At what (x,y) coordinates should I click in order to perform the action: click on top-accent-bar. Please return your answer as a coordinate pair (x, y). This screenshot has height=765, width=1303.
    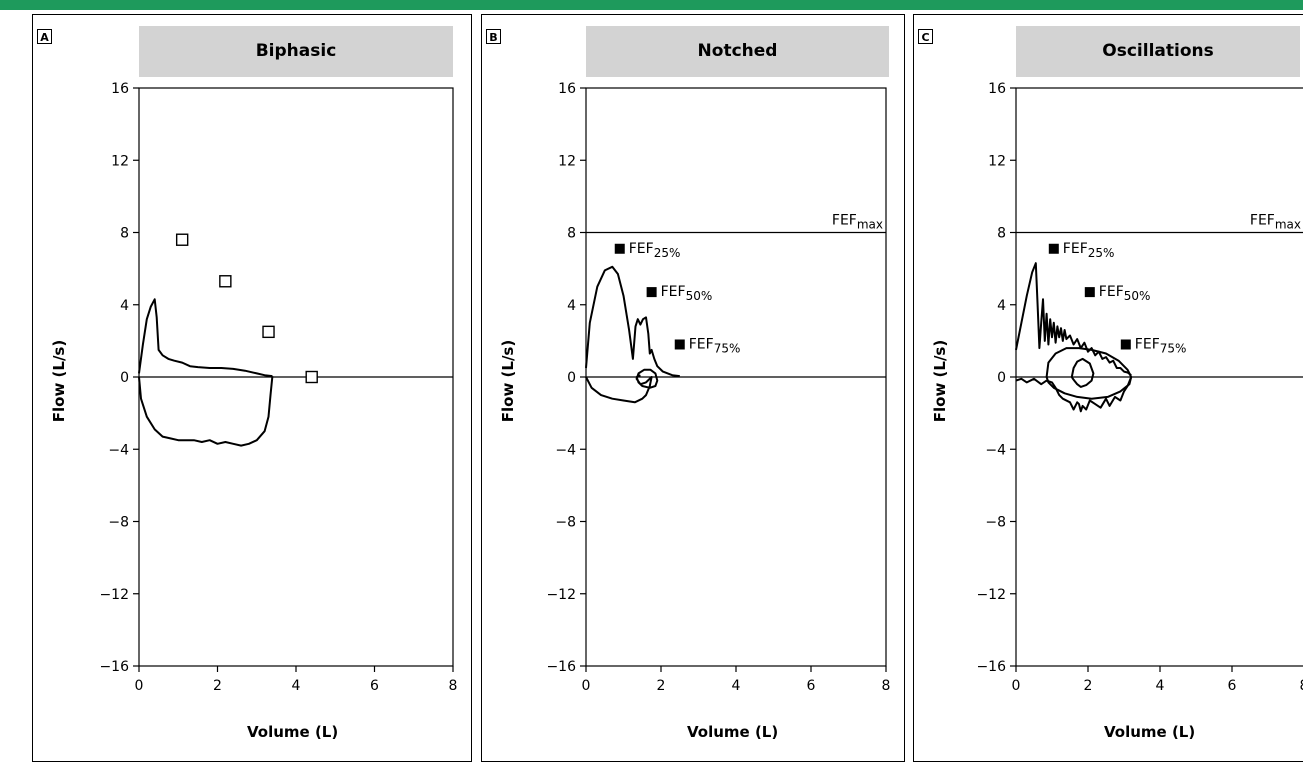
    Looking at the image, I should click on (651, 5).